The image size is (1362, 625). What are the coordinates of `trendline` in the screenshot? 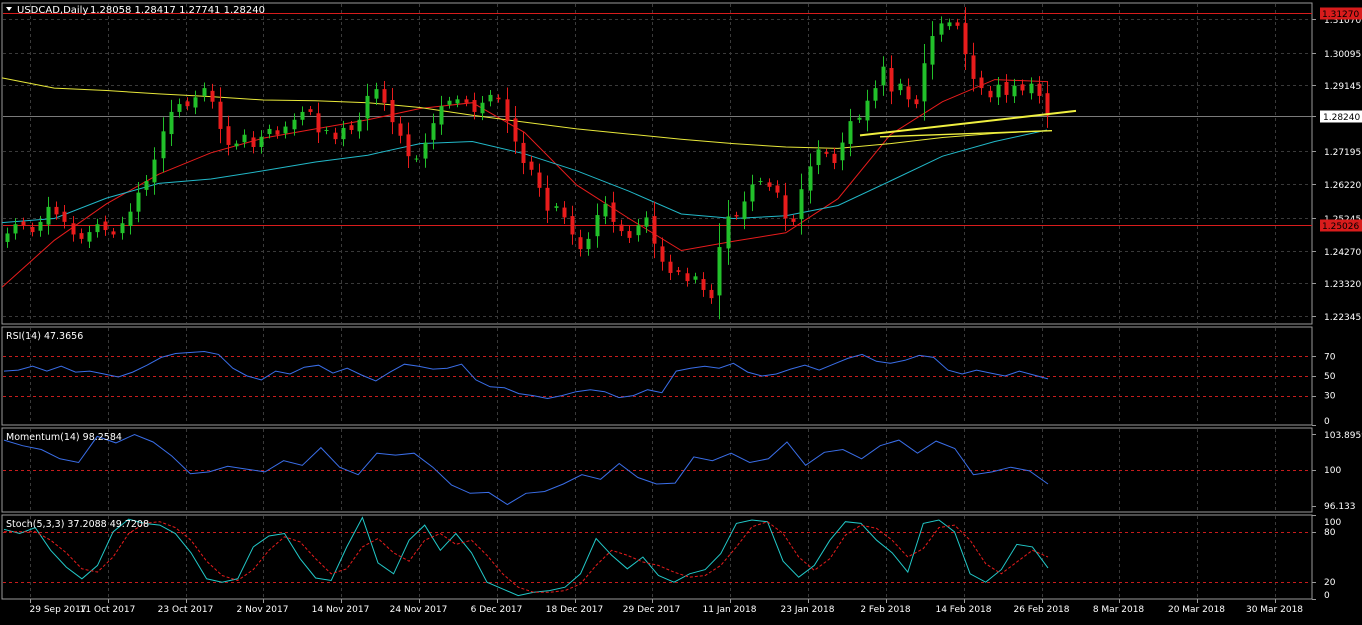 It's located at (968, 123).